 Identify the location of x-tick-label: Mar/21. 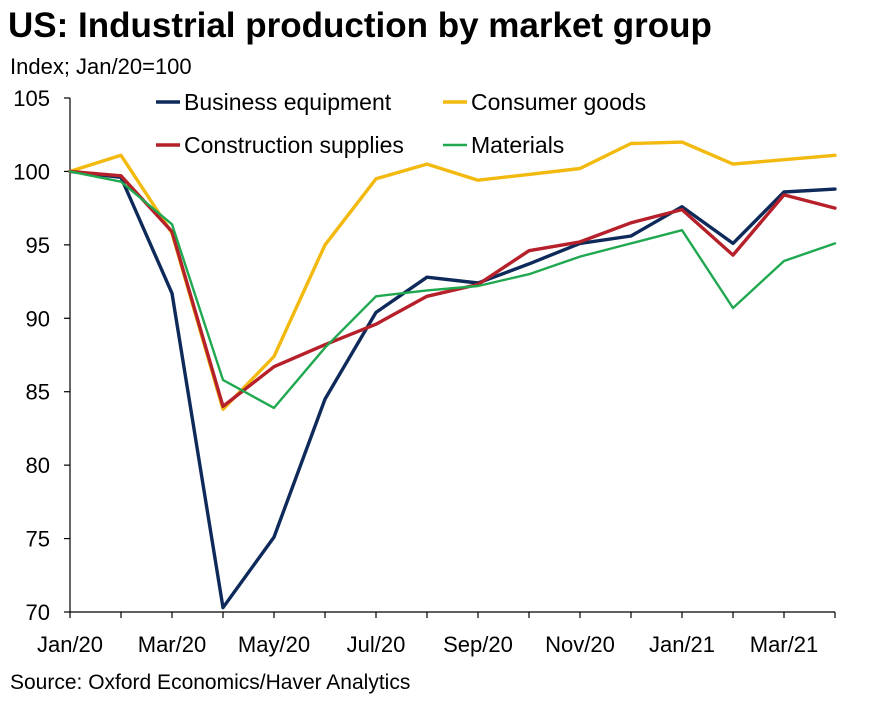
(784, 644).